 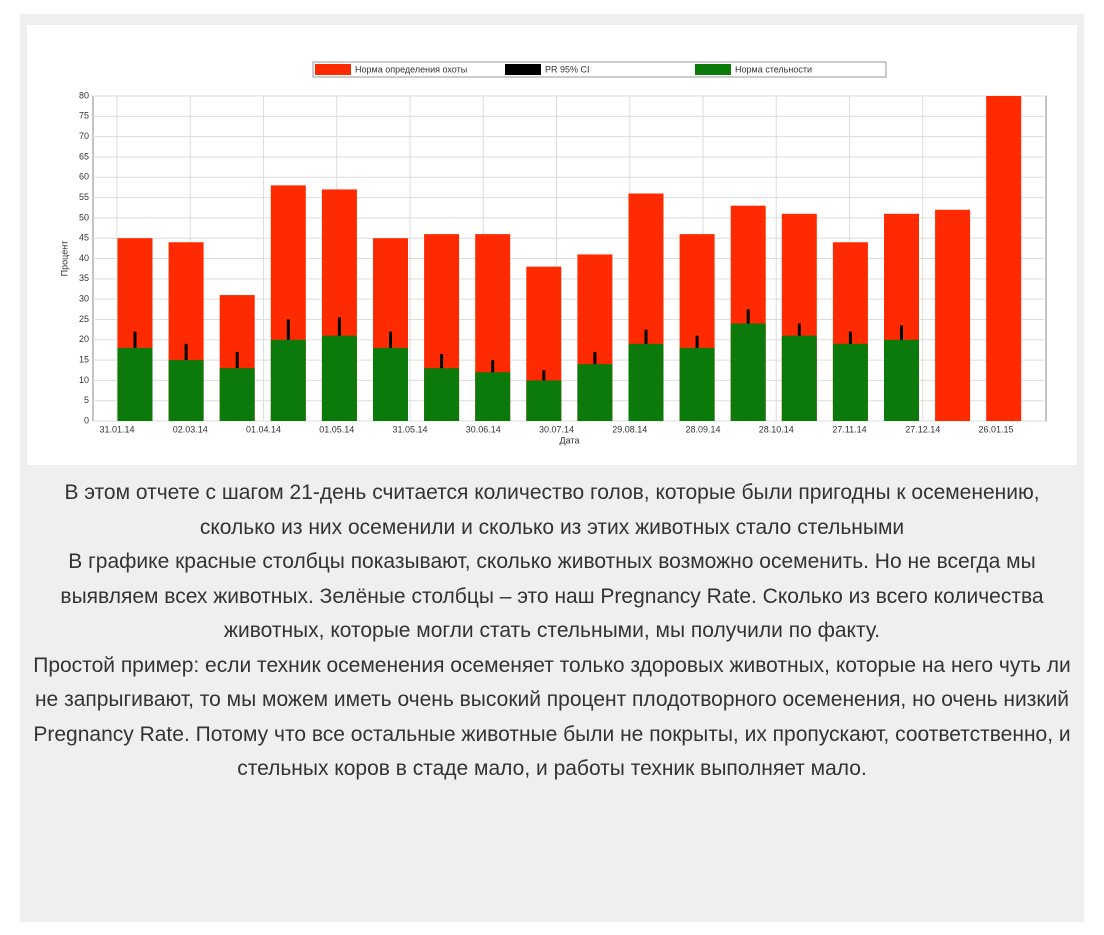 I want to click on y-tick-label: 50, so click(x=84, y=217).